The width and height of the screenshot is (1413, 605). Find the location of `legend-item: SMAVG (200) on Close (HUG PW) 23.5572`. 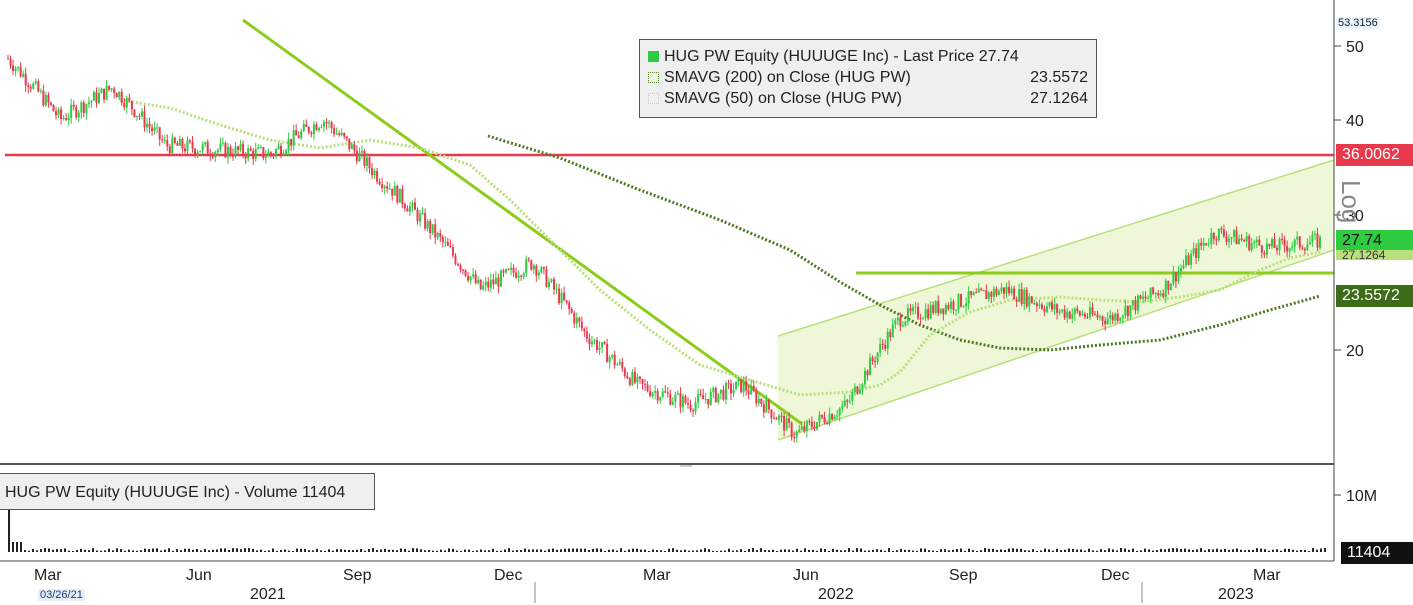

legend-item: SMAVG (200) on Close (HUG PW) 23.5572 is located at coordinates (868, 79).